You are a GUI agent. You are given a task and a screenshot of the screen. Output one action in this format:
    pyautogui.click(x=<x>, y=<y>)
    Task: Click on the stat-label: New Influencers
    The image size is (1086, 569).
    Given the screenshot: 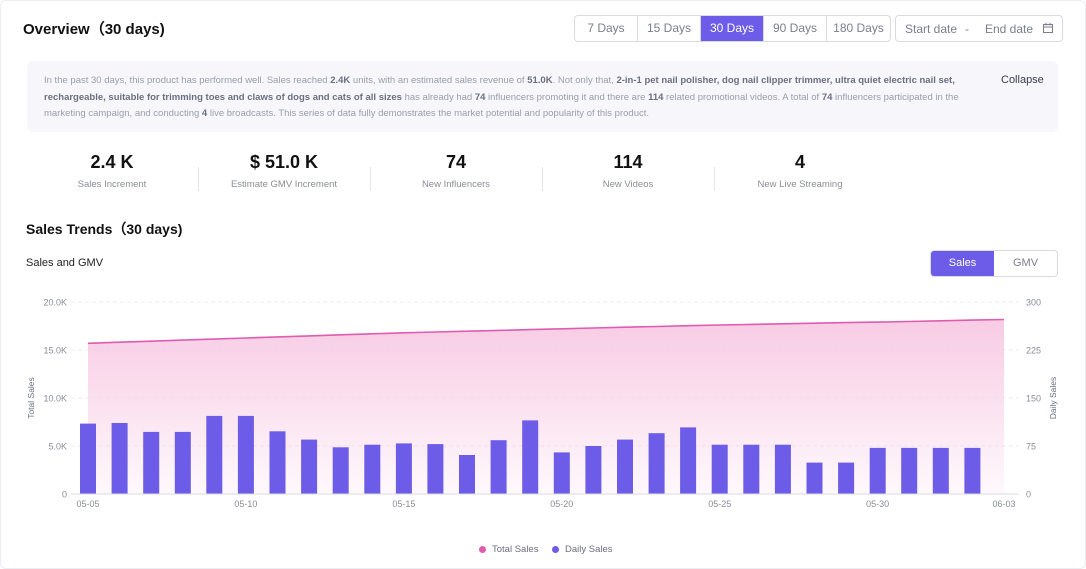 What is the action you would take?
    pyautogui.click(x=456, y=184)
    